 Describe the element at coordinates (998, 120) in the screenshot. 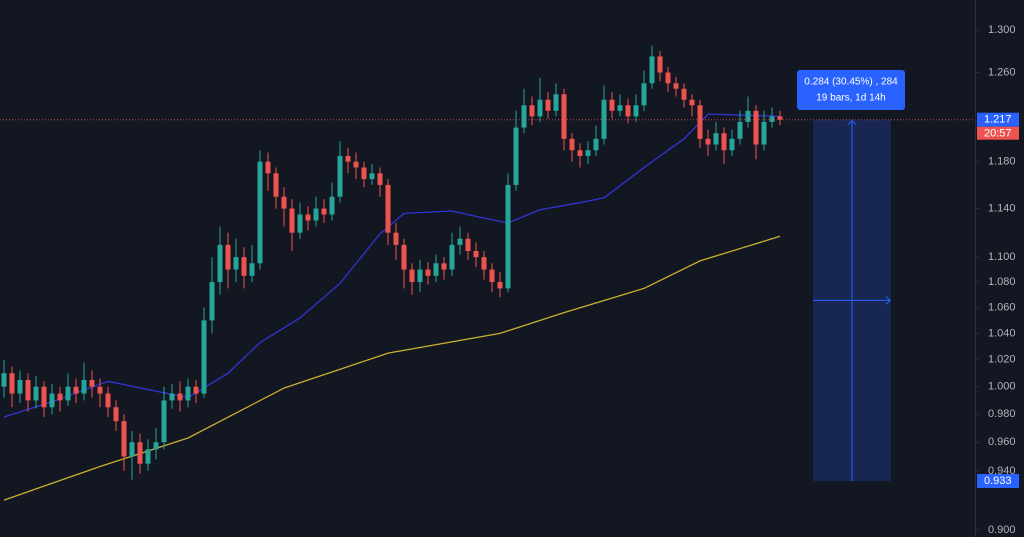

I see `last-price-label: 1.217` at that location.